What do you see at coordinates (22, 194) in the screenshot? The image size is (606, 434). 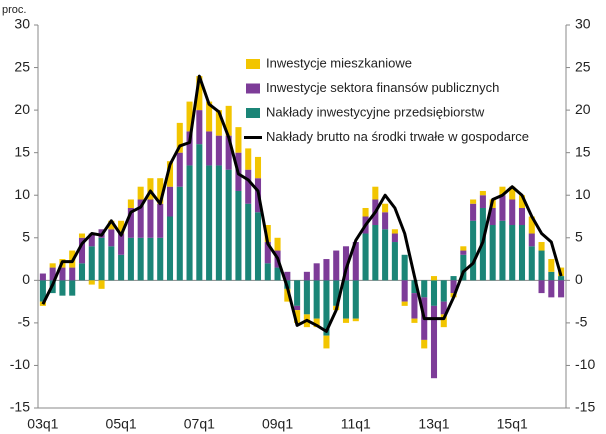 I see `y-tick-label: 10` at bounding box center [22, 194].